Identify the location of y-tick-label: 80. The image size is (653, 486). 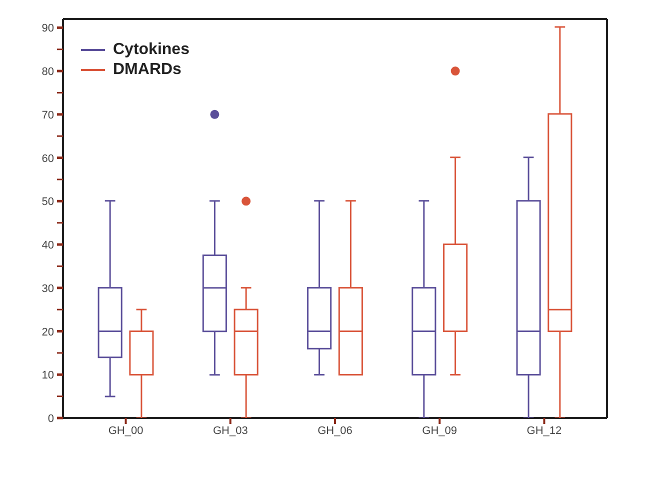
(48, 72).